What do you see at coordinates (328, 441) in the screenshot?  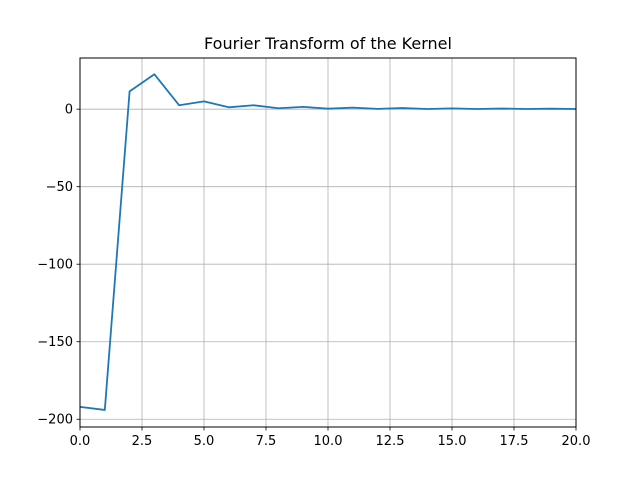 I see `x-tick-label: 10.0` at bounding box center [328, 441].